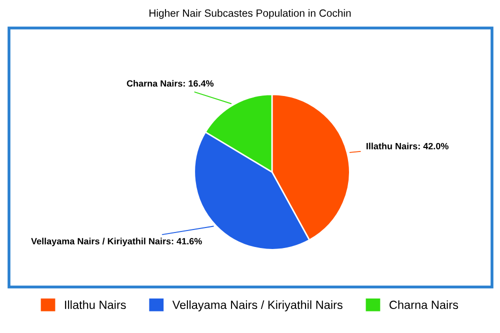  What do you see at coordinates (95, 305) in the screenshot?
I see `legend-label: Illathu Nairs` at bounding box center [95, 305].